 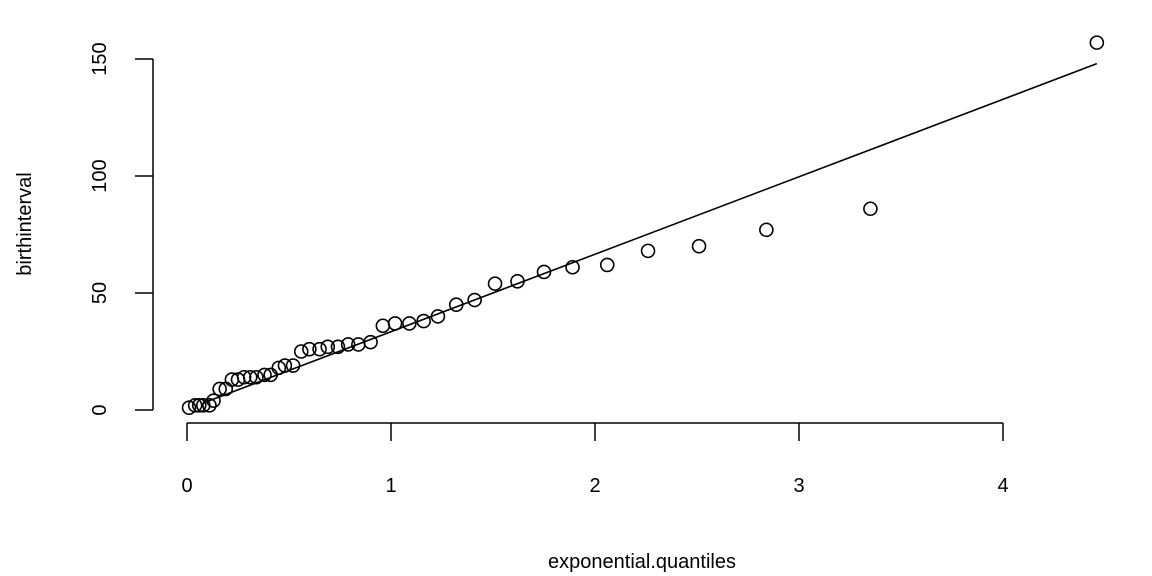 What do you see at coordinates (100, 409) in the screenshot?
I see `y-tick-label: 0` at bounding box center [100, 409].